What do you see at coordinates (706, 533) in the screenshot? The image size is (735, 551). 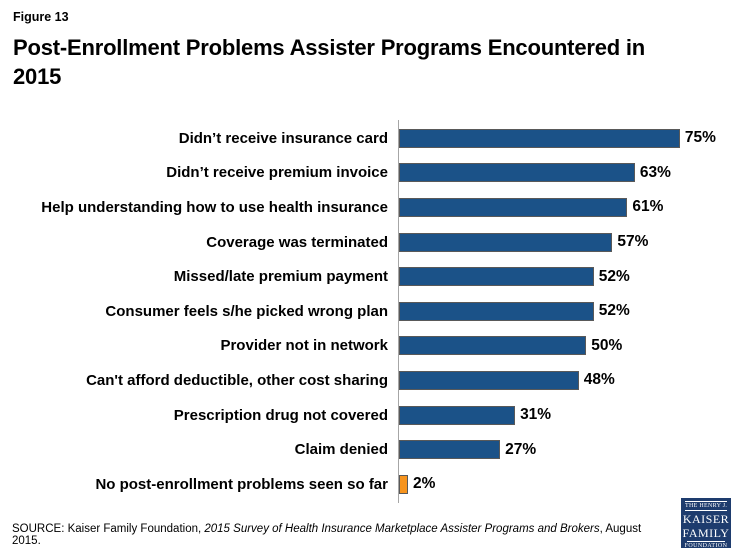 I see `logo-family-text: FAMILY` at bounding box center [706, 533].